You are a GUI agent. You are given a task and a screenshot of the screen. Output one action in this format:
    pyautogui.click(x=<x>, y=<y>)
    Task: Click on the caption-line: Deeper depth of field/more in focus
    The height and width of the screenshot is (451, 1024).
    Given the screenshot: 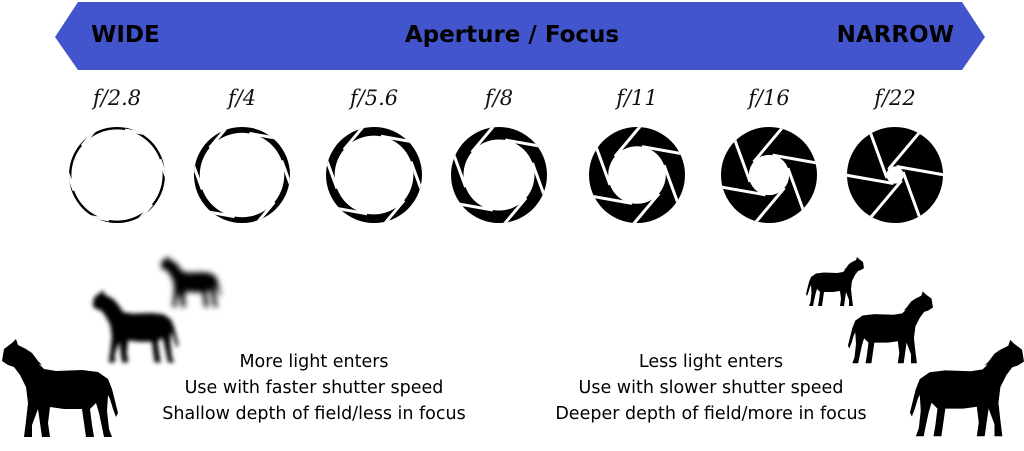 What is the action you would take?
    pyautogui.click(x=711, y=414)
    